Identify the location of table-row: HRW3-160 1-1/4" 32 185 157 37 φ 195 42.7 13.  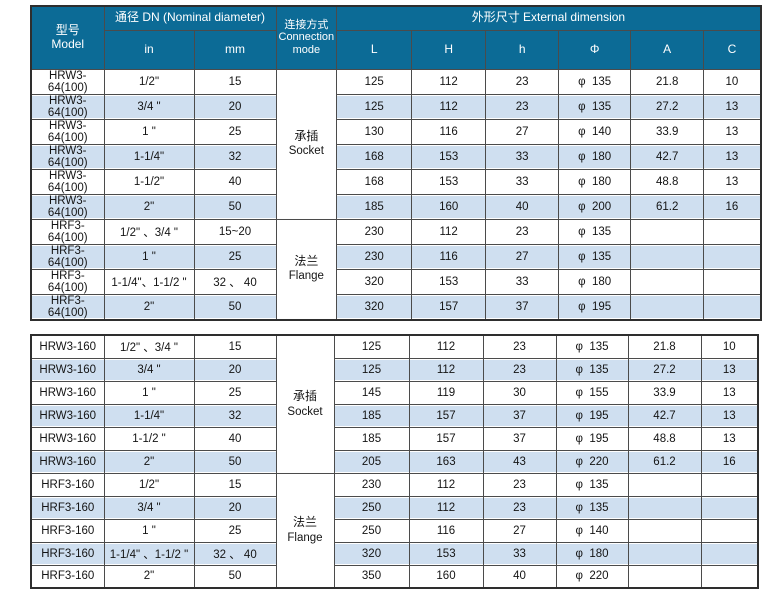
(394, 415).